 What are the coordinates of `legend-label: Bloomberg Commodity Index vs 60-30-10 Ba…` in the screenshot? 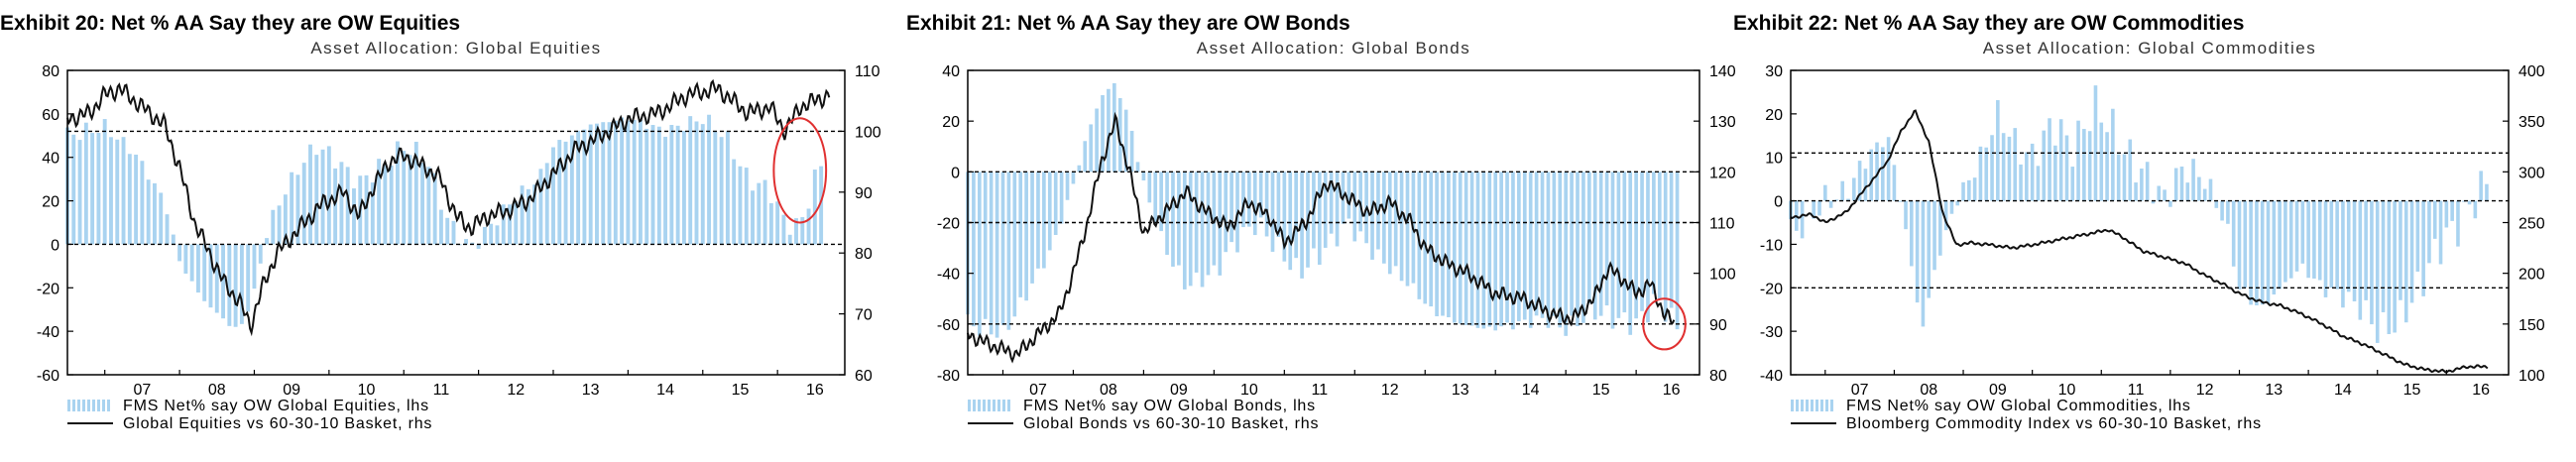 It's located at (2054, 423).